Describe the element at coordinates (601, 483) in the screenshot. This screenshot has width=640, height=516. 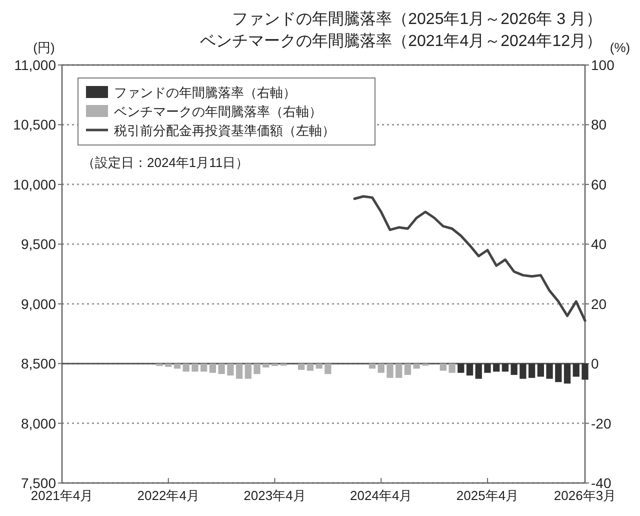
I see `y2-tick-label: -40` at that location.